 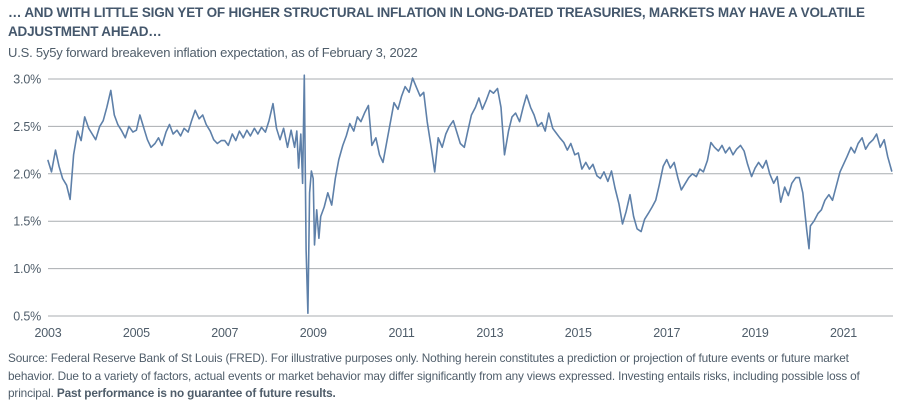 What do you see at coordinates (578, 333) in the screenshot?
I see `x-tick-label: 2015` at bounding box center [578, 333].